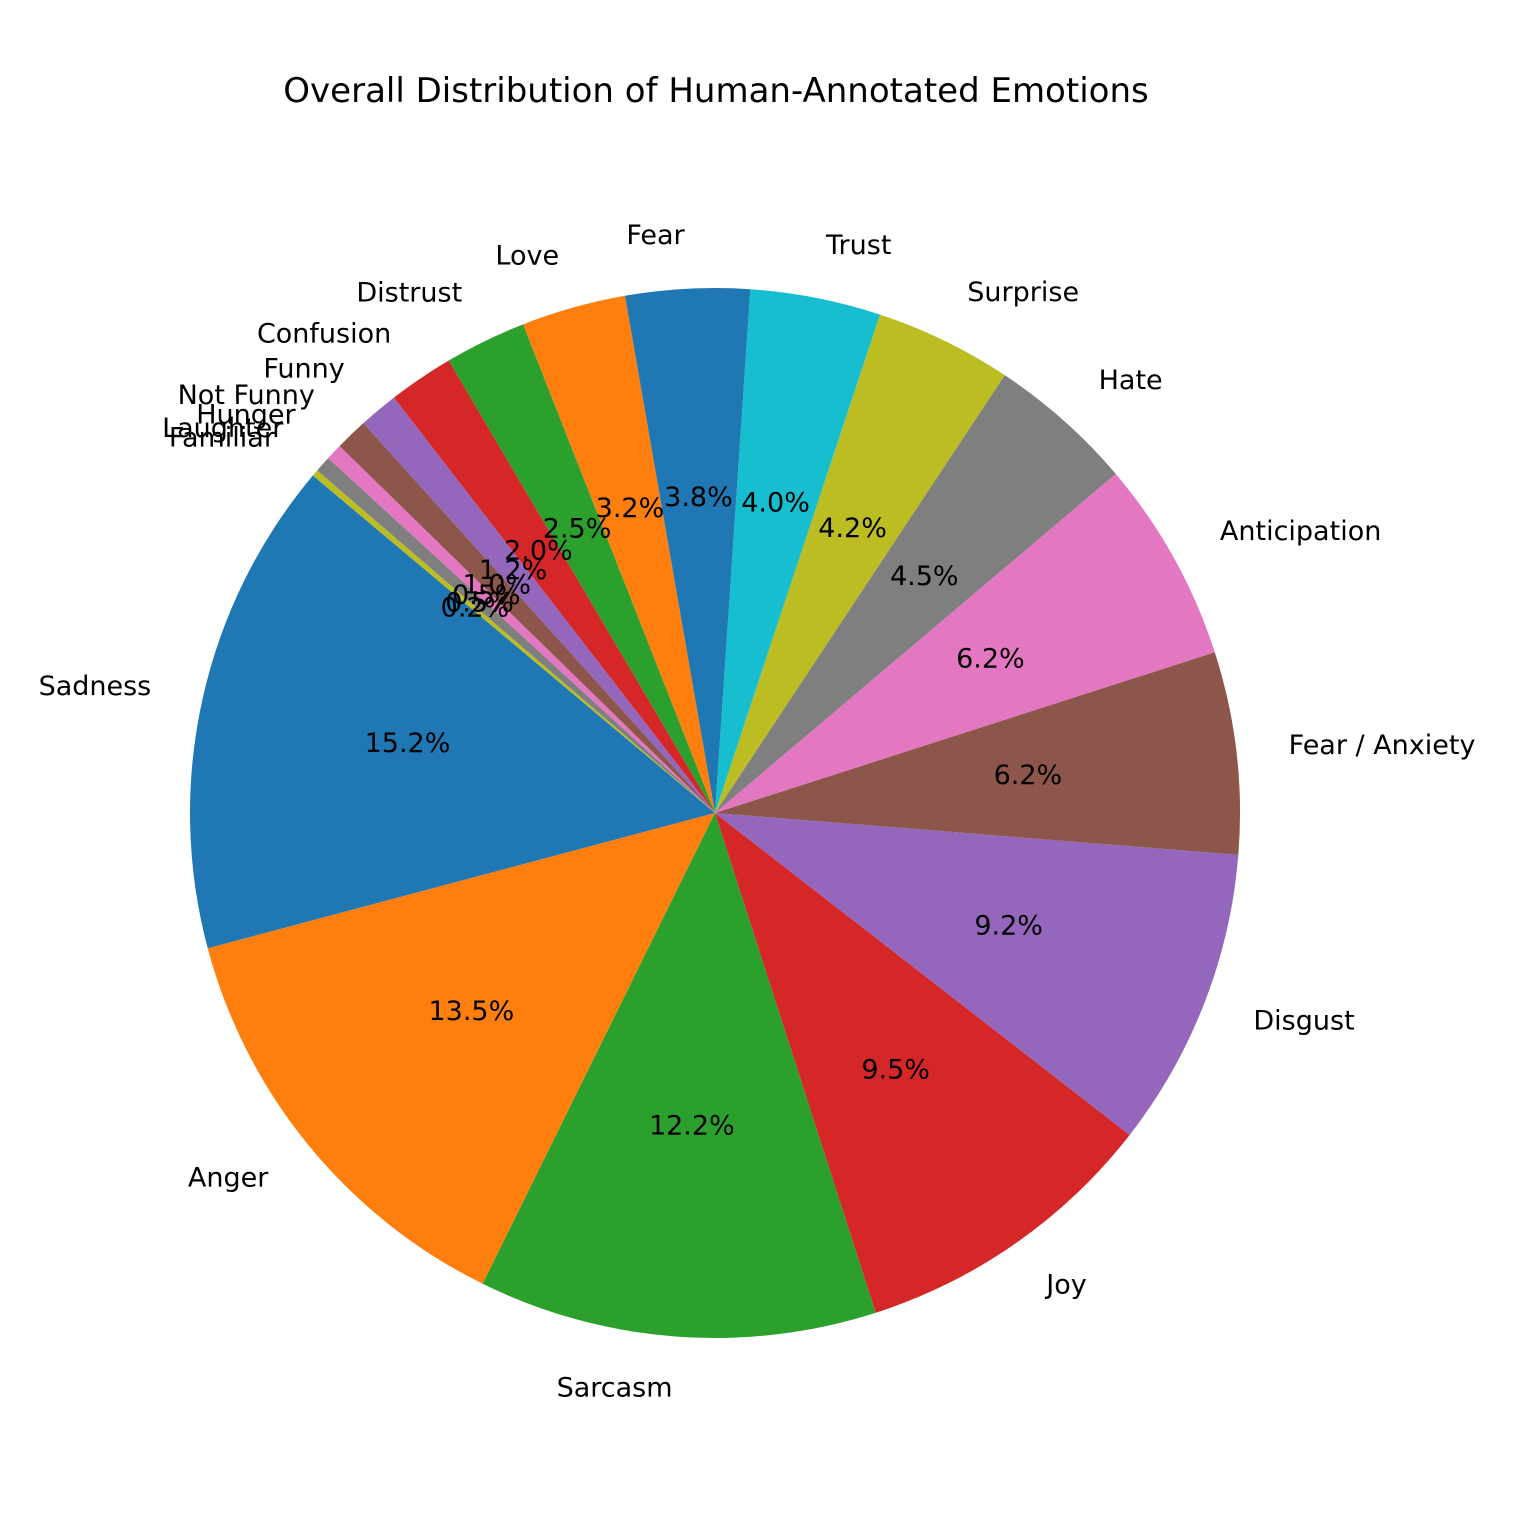 Image resolution: width=1540 pixels, height=1540 pixels. What do you see at coordinates (1028, 775) in the screenshot?
I see `percent-label-fear-anxiety: 6.2%` at bounding box center [1028, 775].